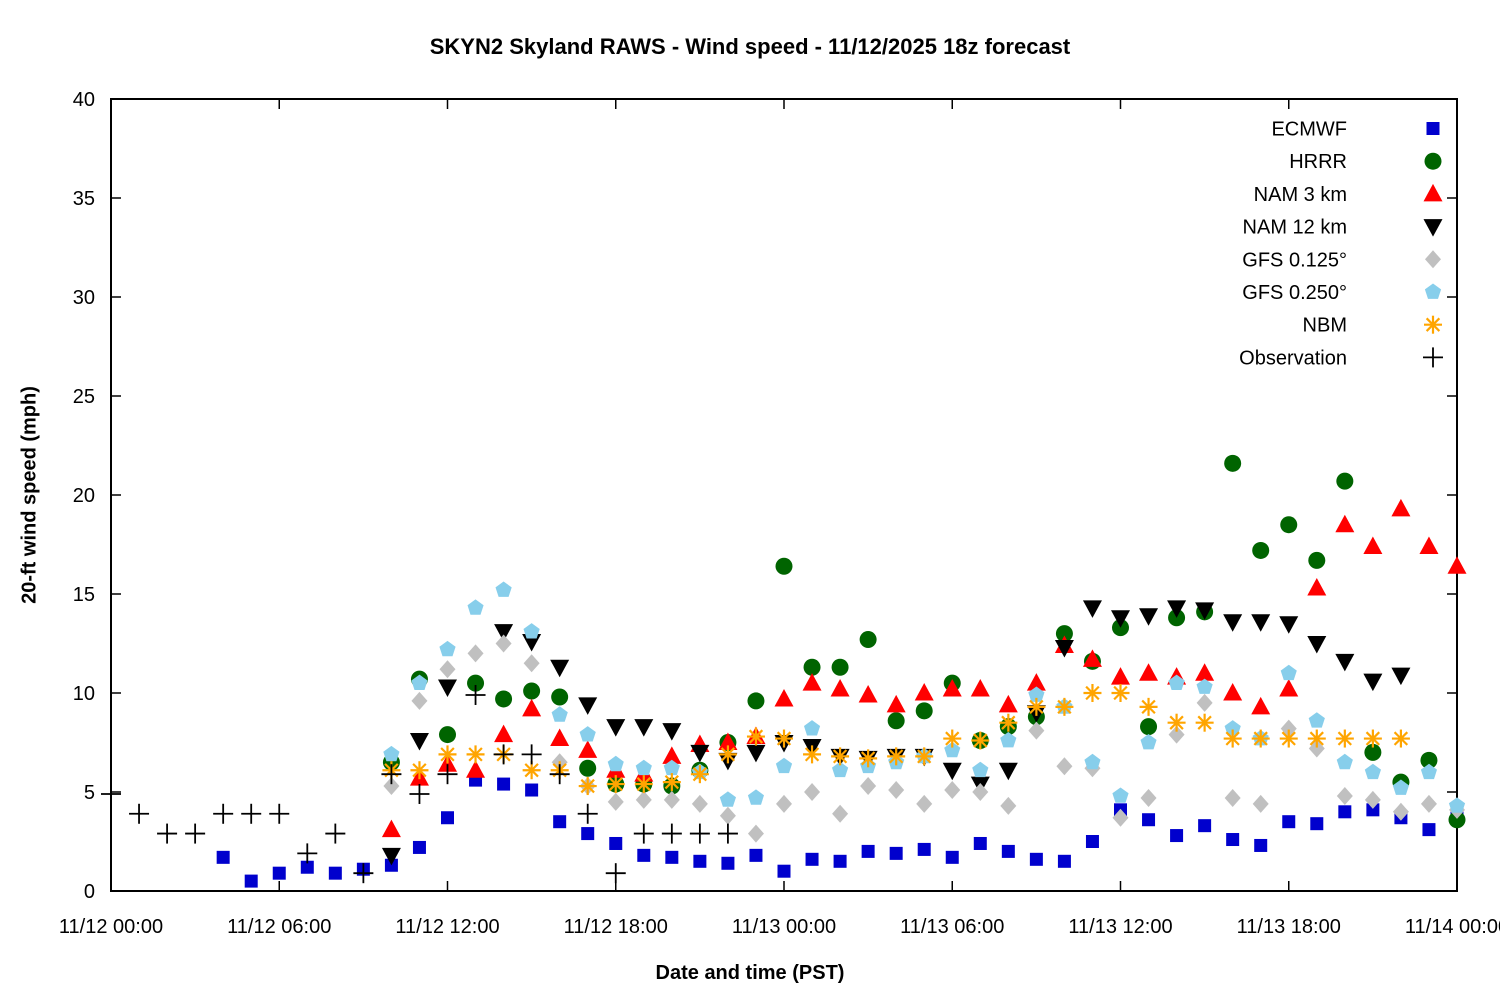  I want to click on legend-marker-hrrr, so click(1433, 161).